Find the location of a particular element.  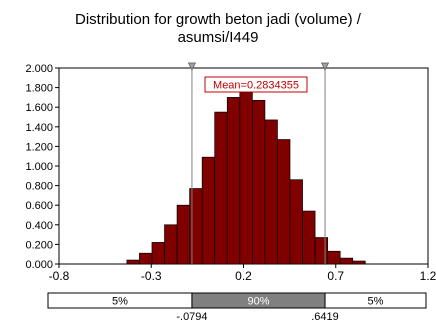

y-tick-label-4: 0.800 is located at coordinates (39, 187).